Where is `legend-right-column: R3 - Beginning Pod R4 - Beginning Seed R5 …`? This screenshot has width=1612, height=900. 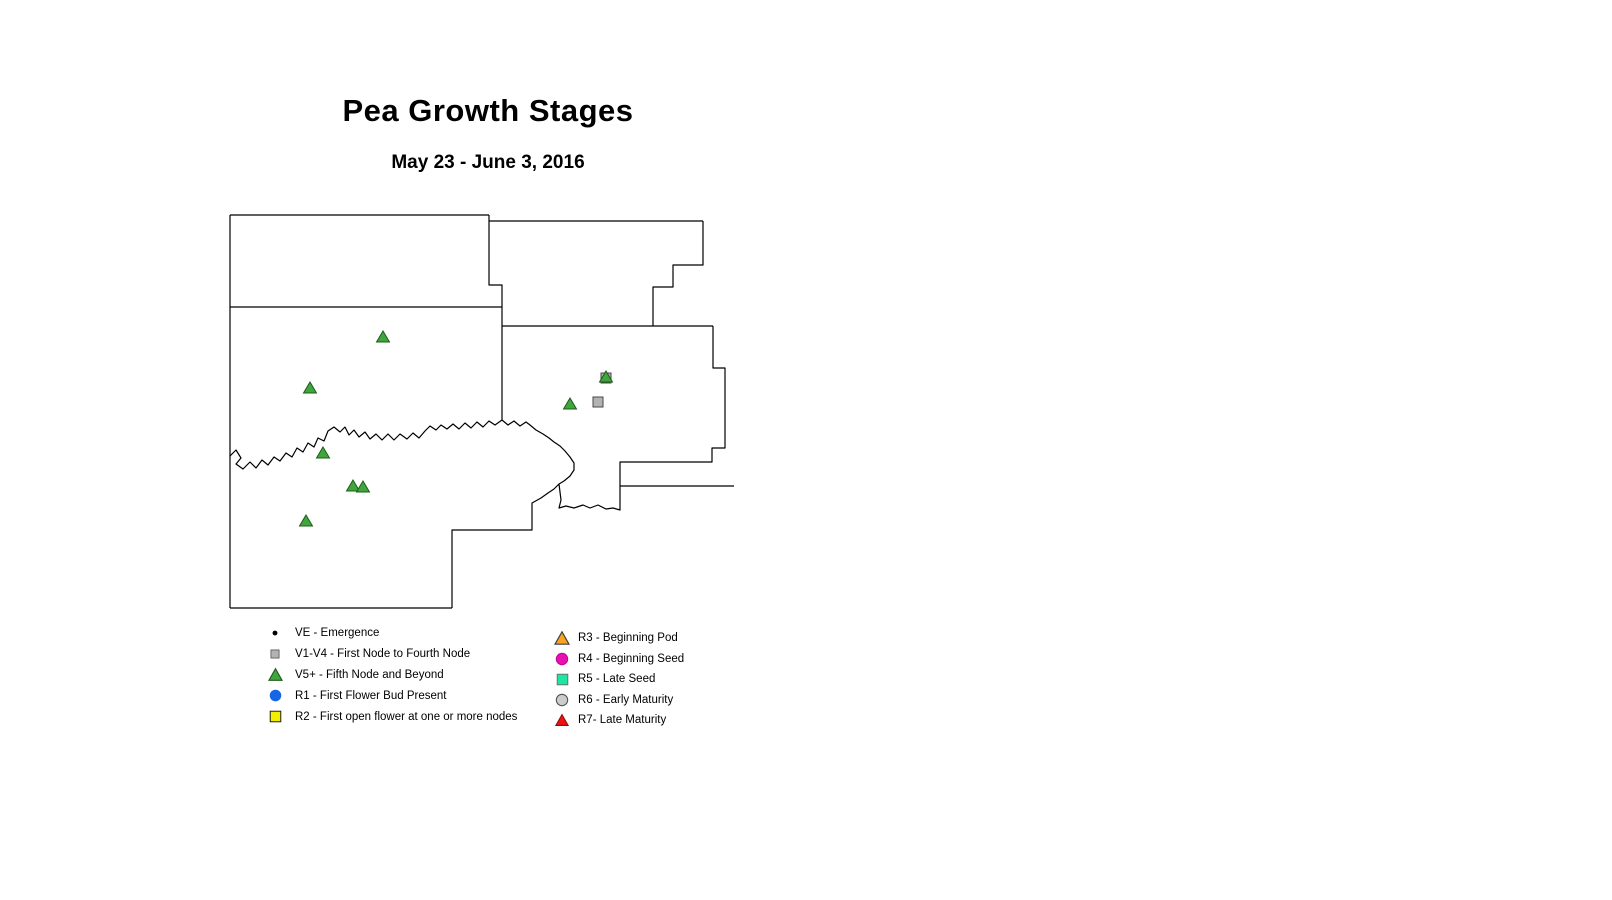 legend-right-column: R3 - Beginning Pod R4 - Beginning Seed R5 … is located at coordinates (619, 679).